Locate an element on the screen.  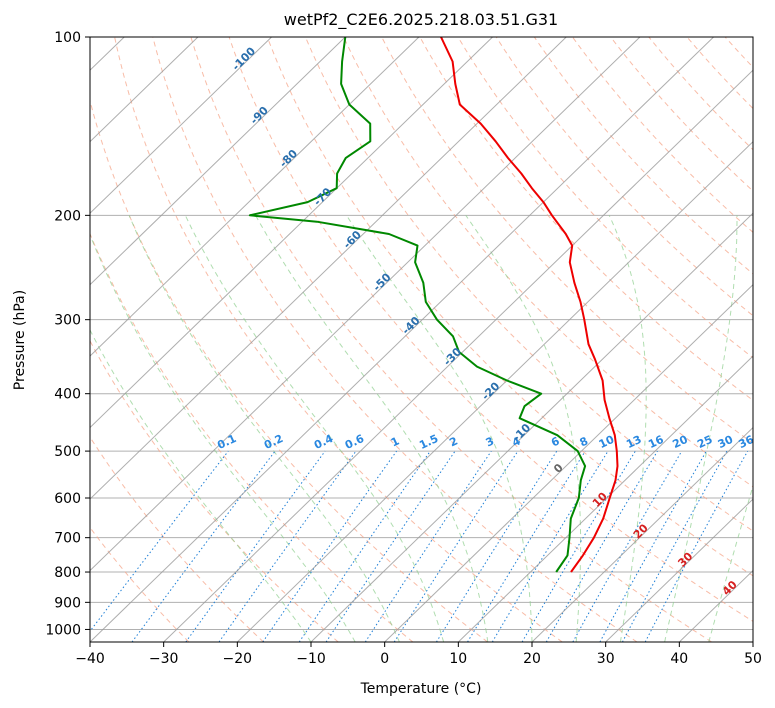
x-tick-label: −30 is located at coordinates (164, 659).